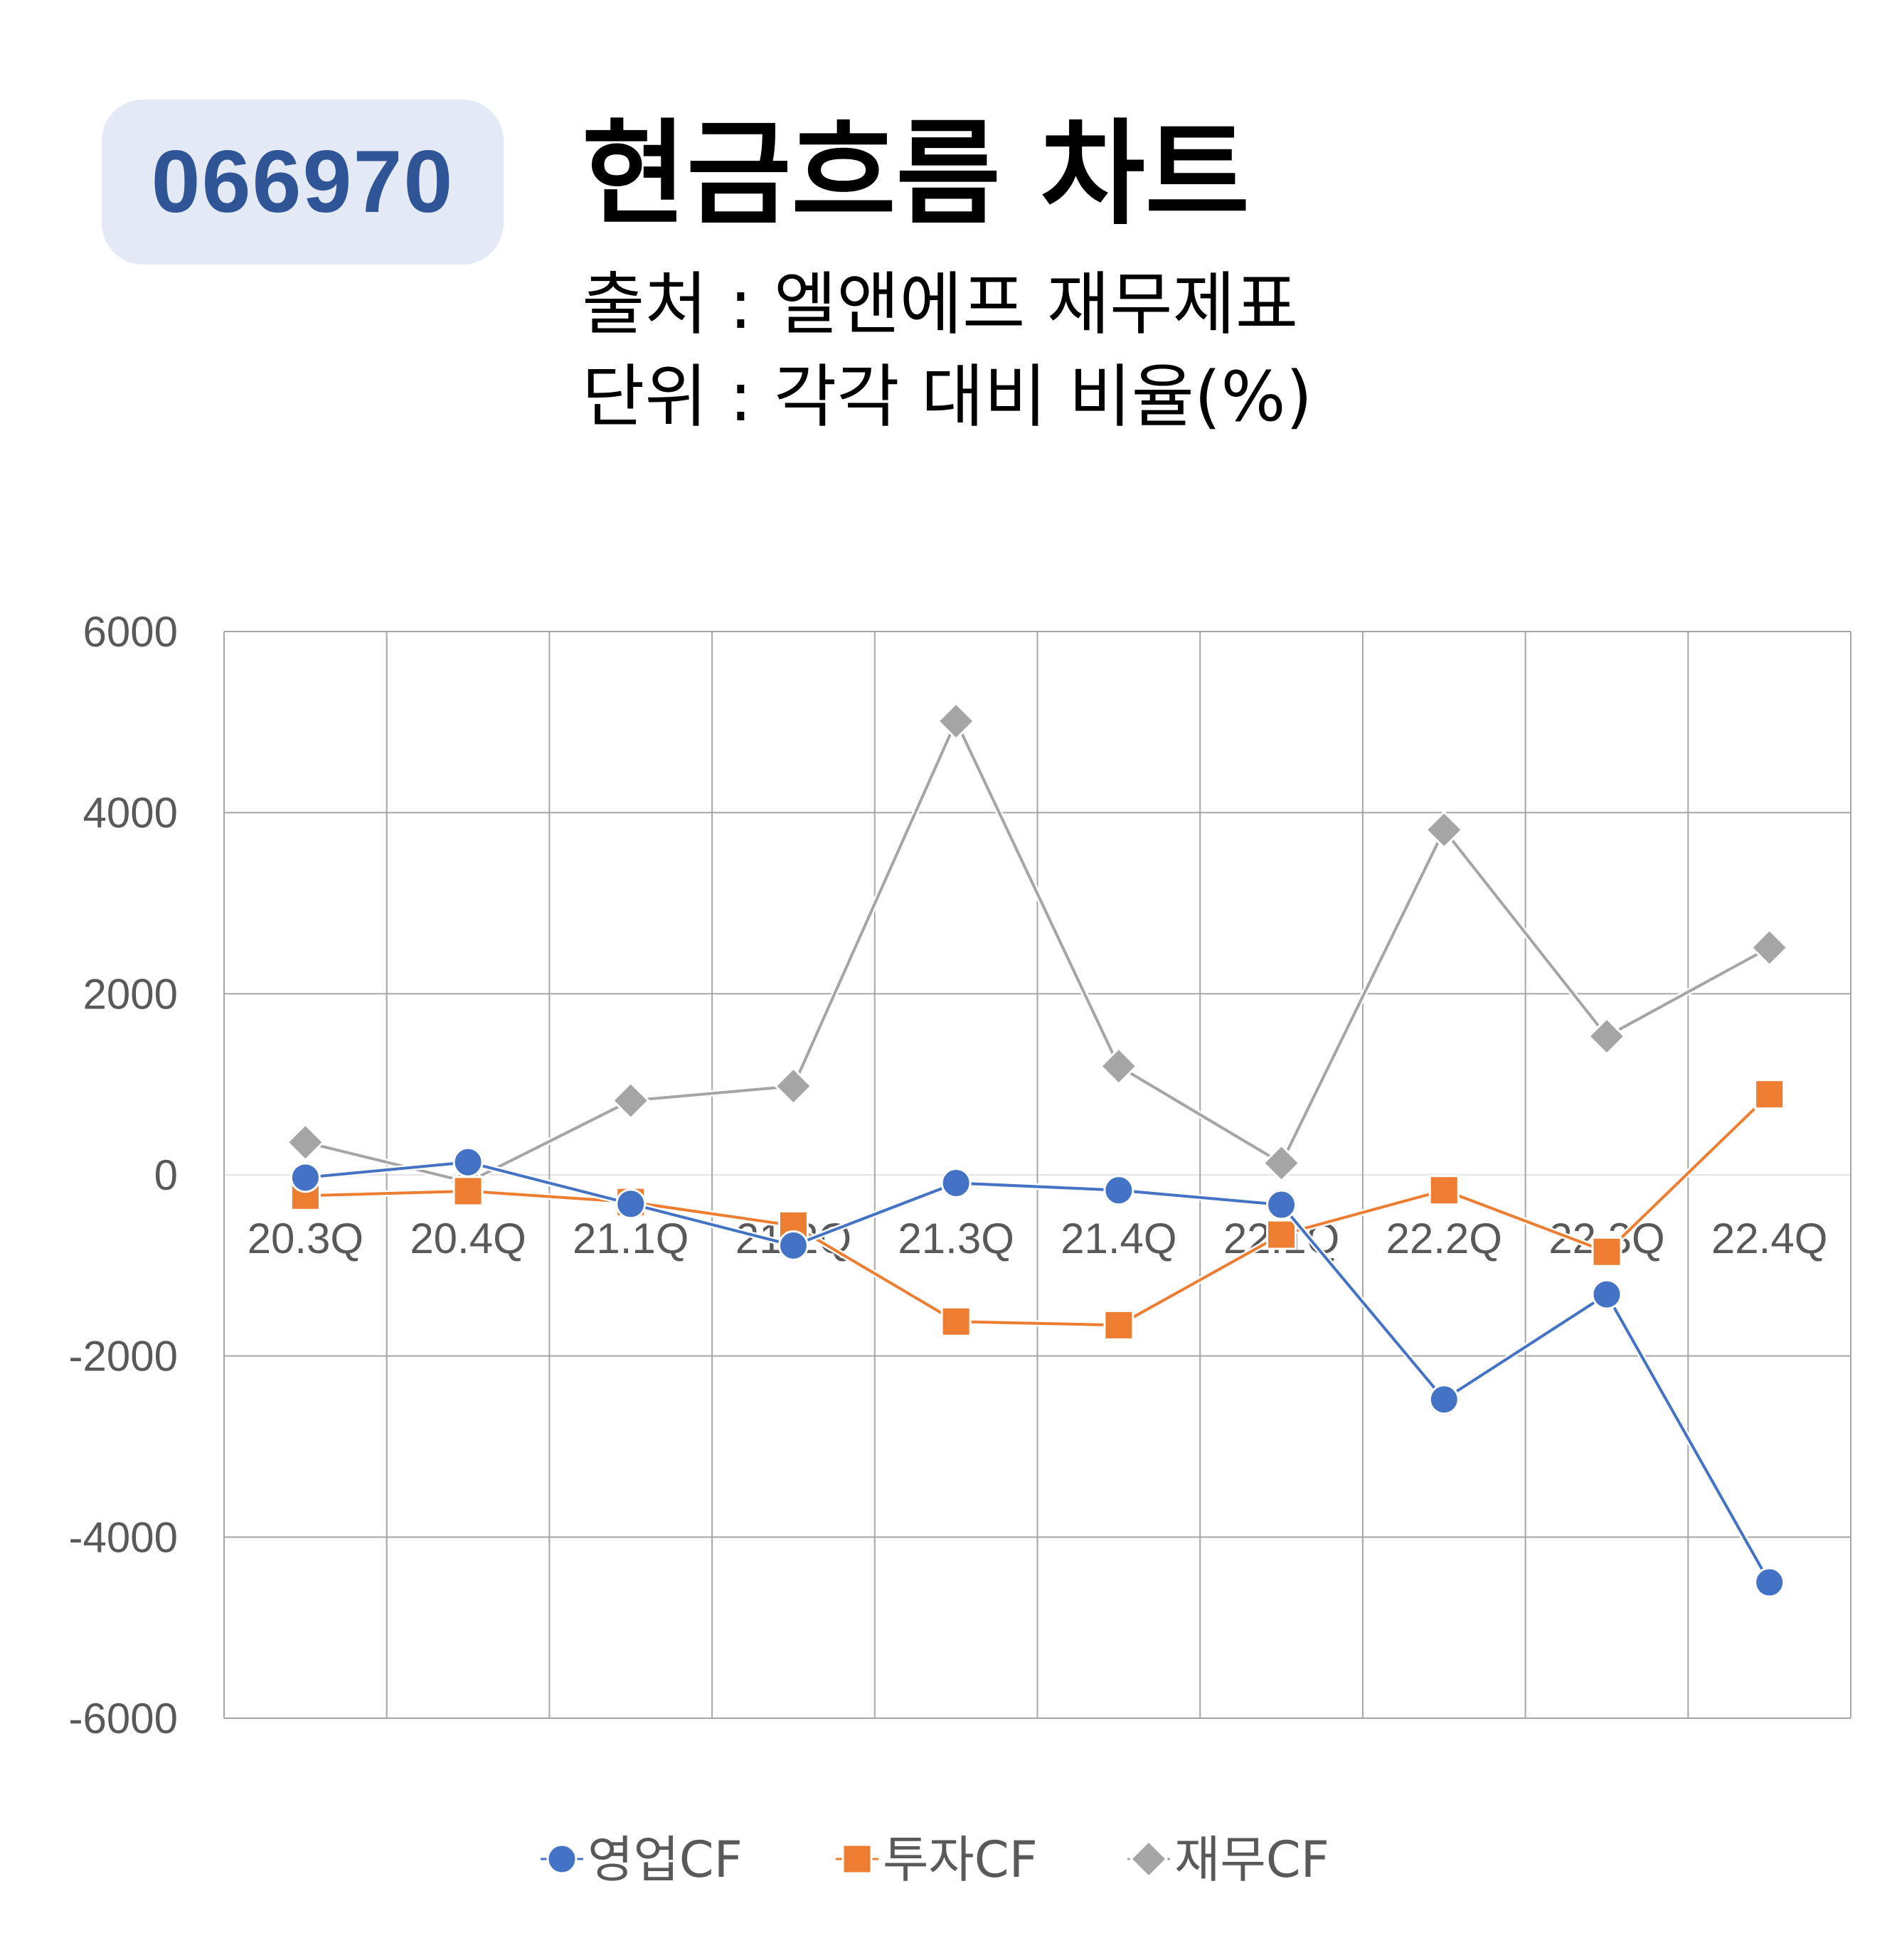 This screenshot has height=1960, width=1897. I want to click on stock-code: 066970, so click(303, 182).